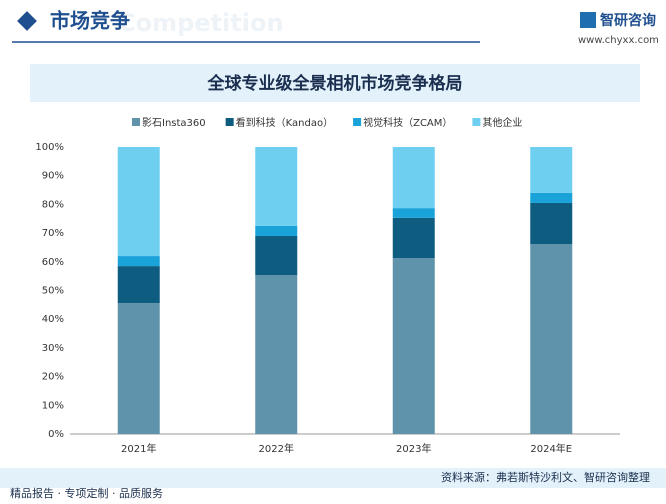  Describe the element at coordinates (588, 20) in the screenshot. I see `logo-icon` at that location.